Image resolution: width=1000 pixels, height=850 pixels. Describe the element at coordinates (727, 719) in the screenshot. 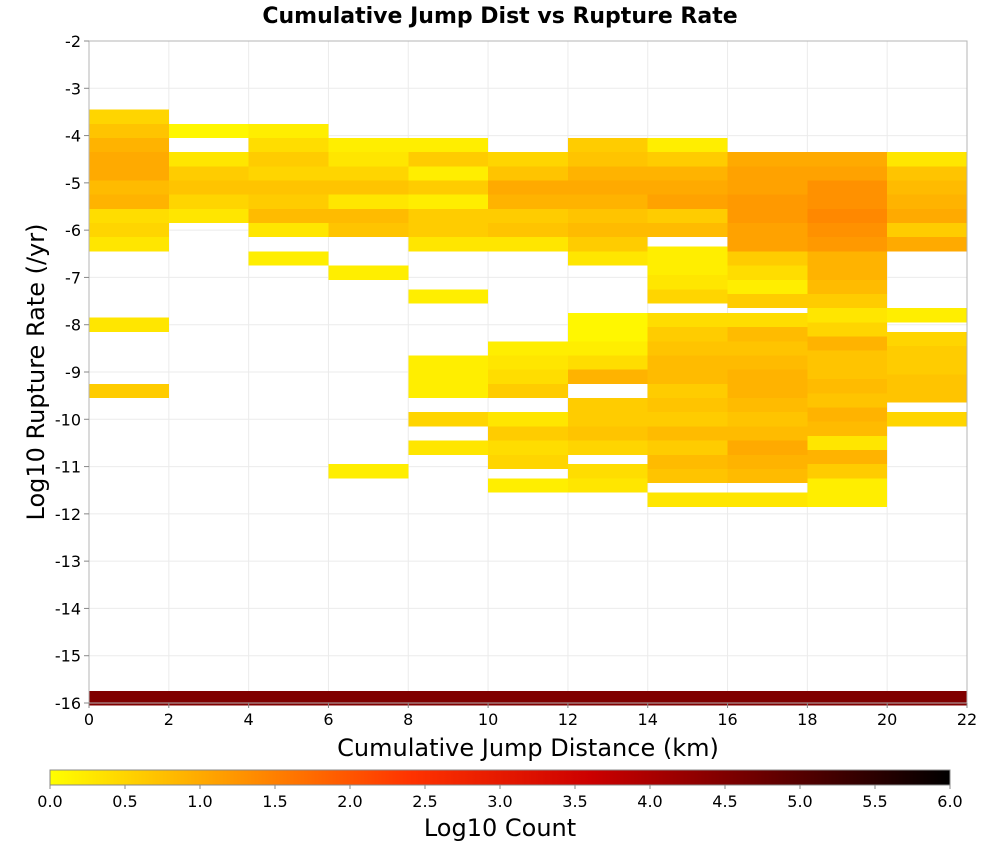

I see `x-tick-label-8: 16` at that location.